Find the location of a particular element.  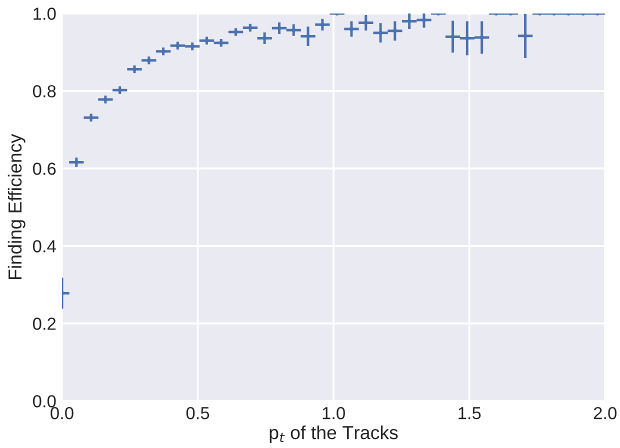

y-tick-label: 0.6 is located at coordinates (44, 168).